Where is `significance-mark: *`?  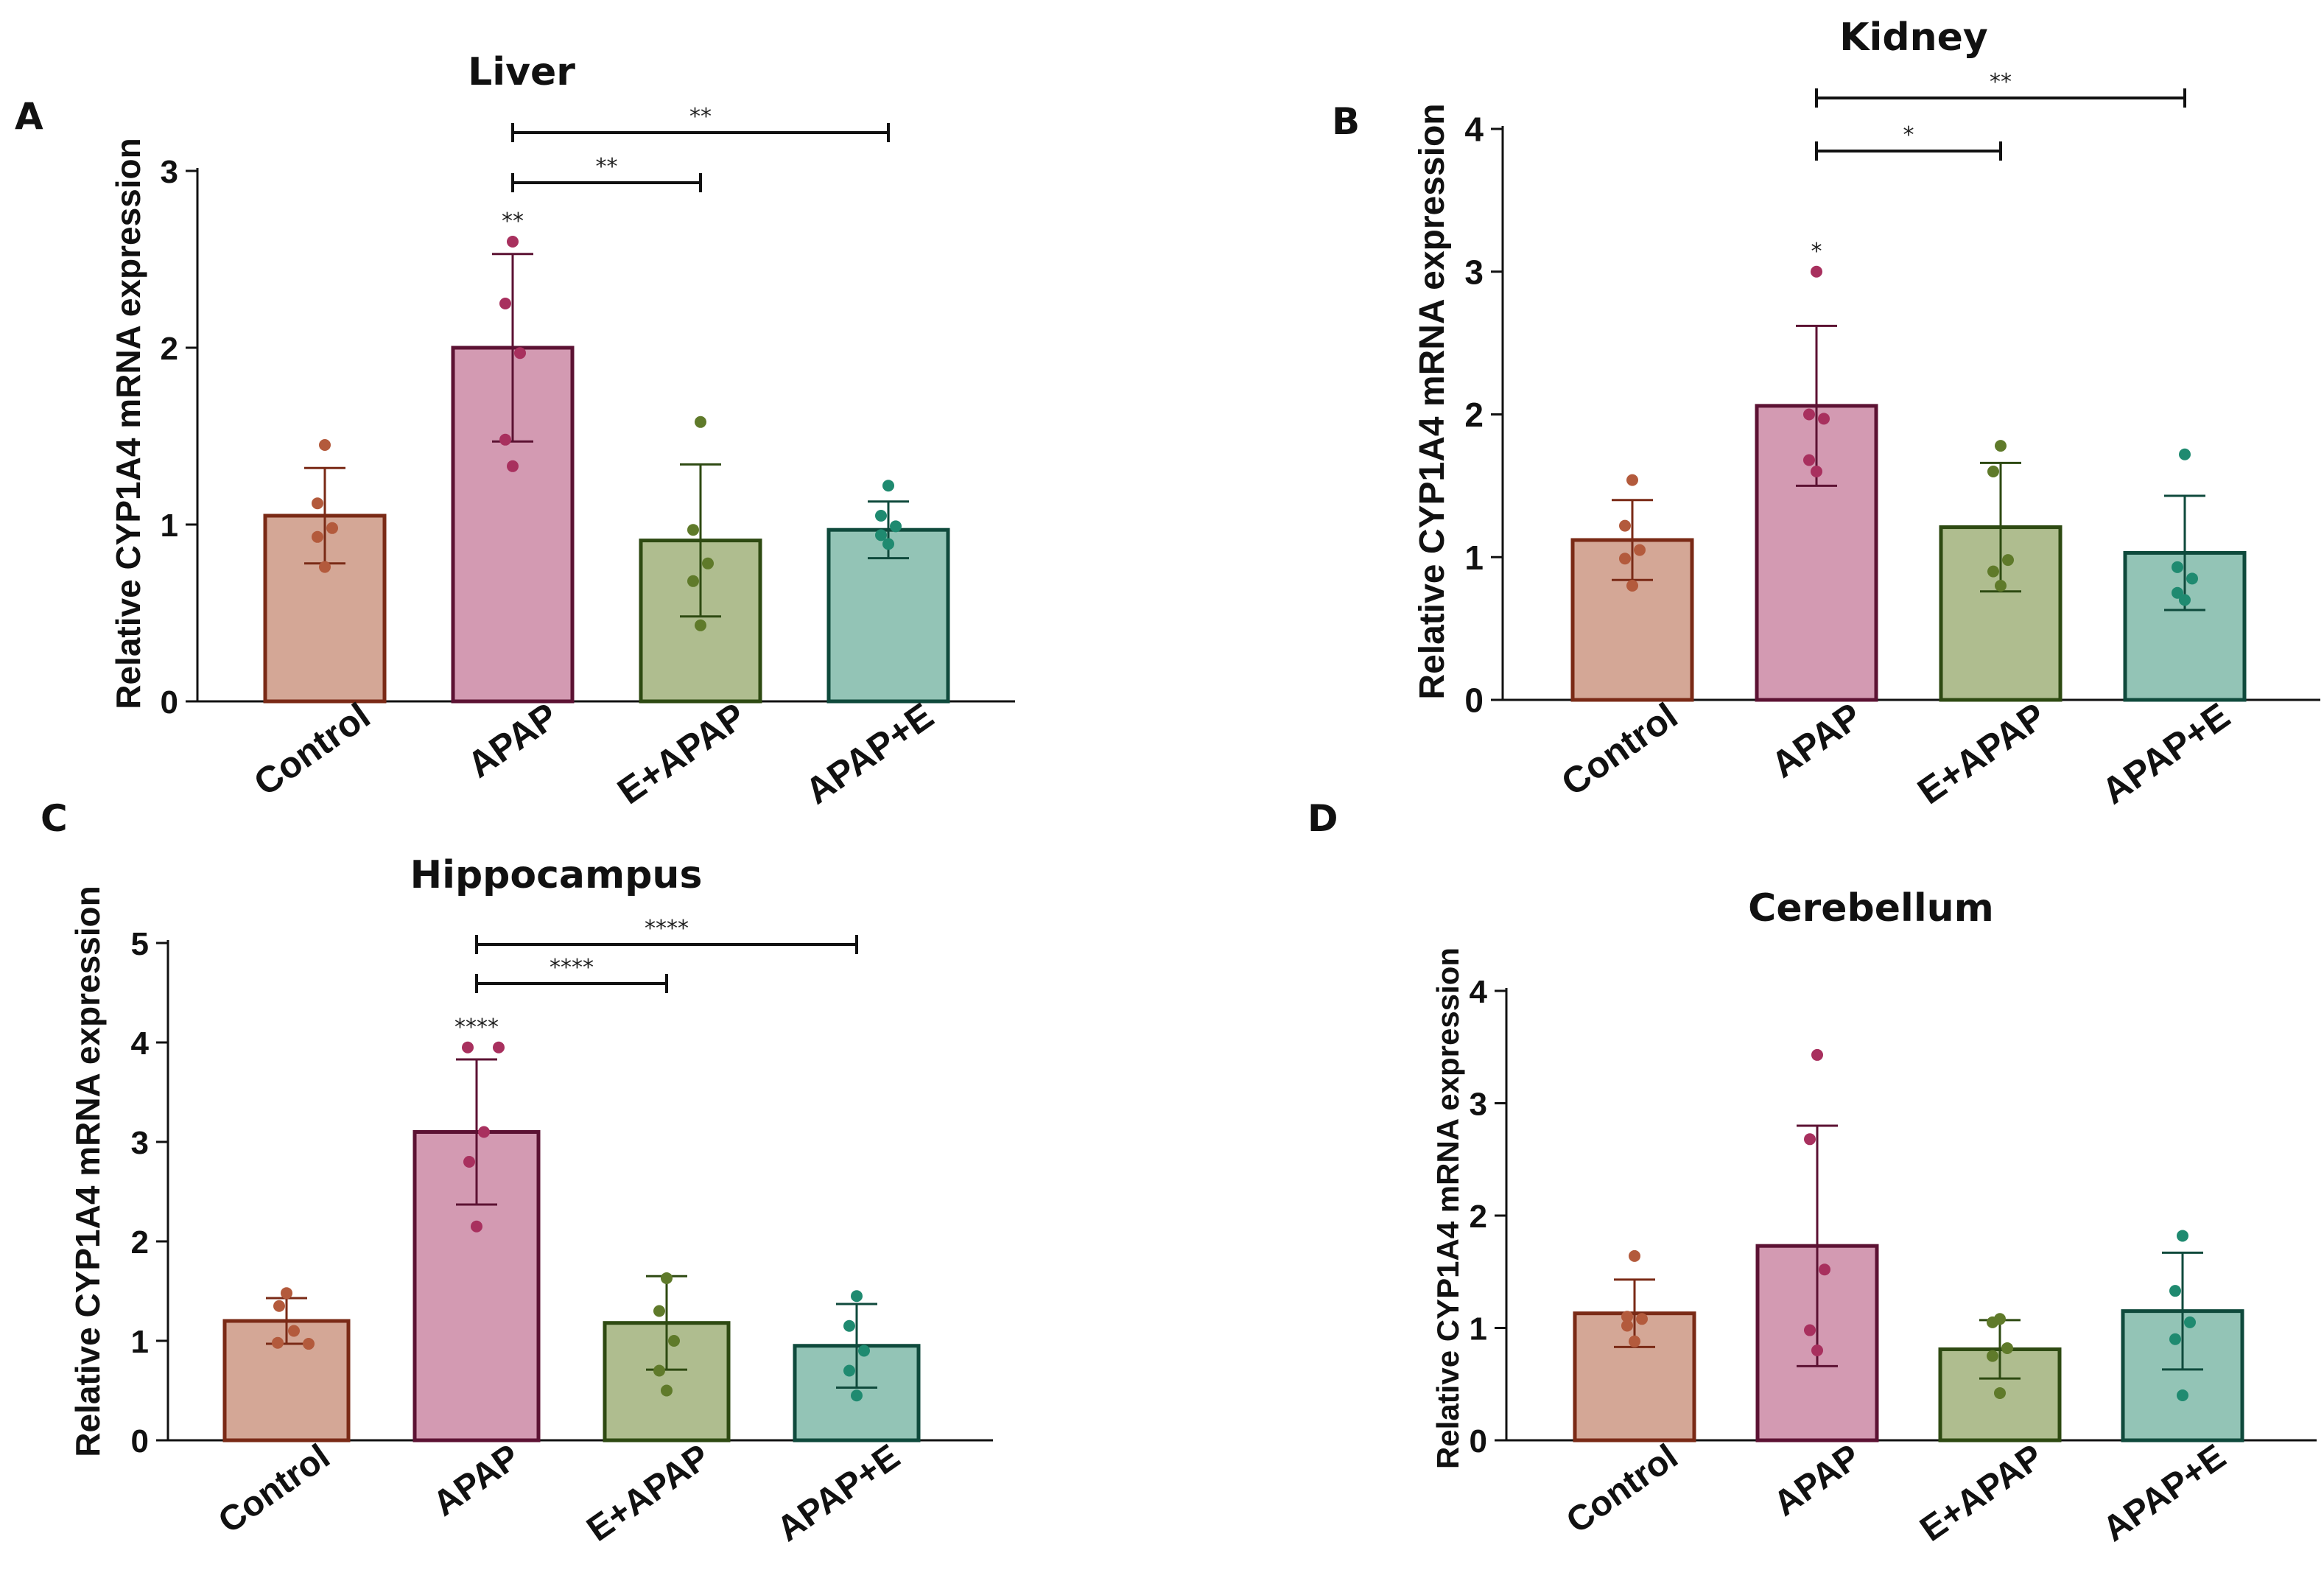 significance-mark: * is located at coordinates (1816, 252).